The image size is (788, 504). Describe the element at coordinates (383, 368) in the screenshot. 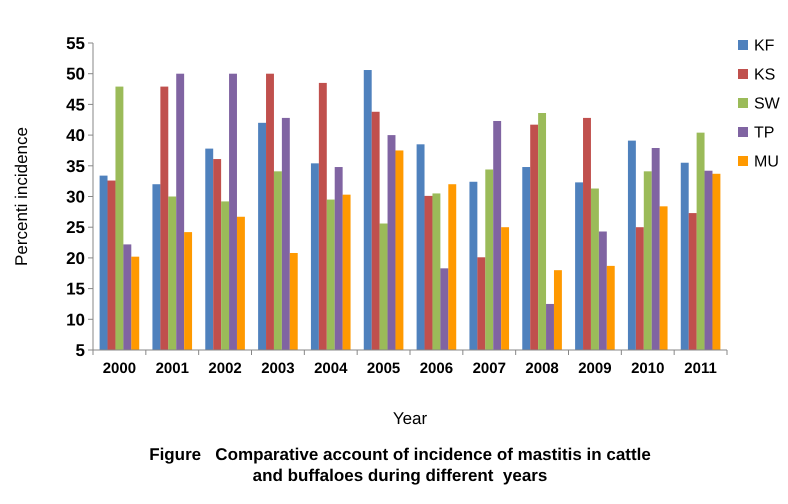

I see `x-tick-label: 2005` at that location.